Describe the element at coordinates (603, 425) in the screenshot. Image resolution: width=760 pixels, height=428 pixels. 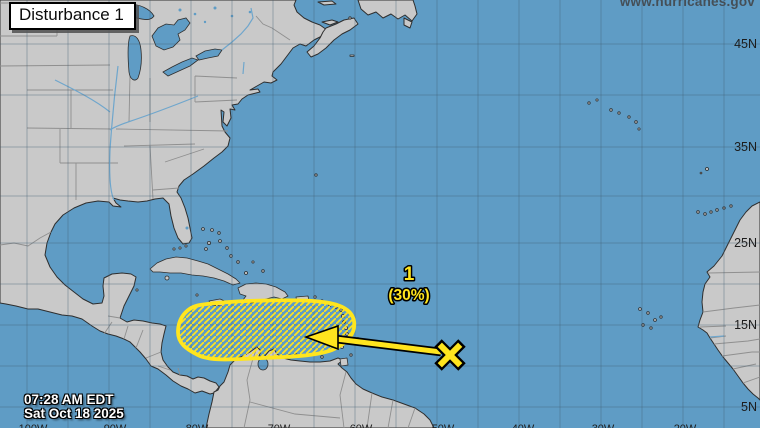
I see `lon-label-30w: 30W` at that location.